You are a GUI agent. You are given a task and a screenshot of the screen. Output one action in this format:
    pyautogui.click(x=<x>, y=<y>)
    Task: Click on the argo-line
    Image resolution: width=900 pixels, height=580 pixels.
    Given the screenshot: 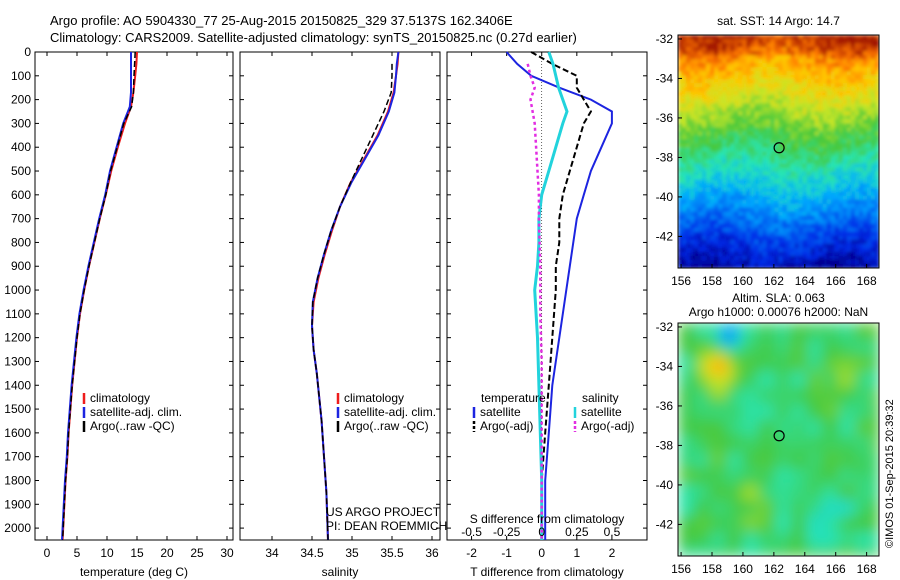 What is the action you would take?
    pyautogui.click(x=98, y=296)
    